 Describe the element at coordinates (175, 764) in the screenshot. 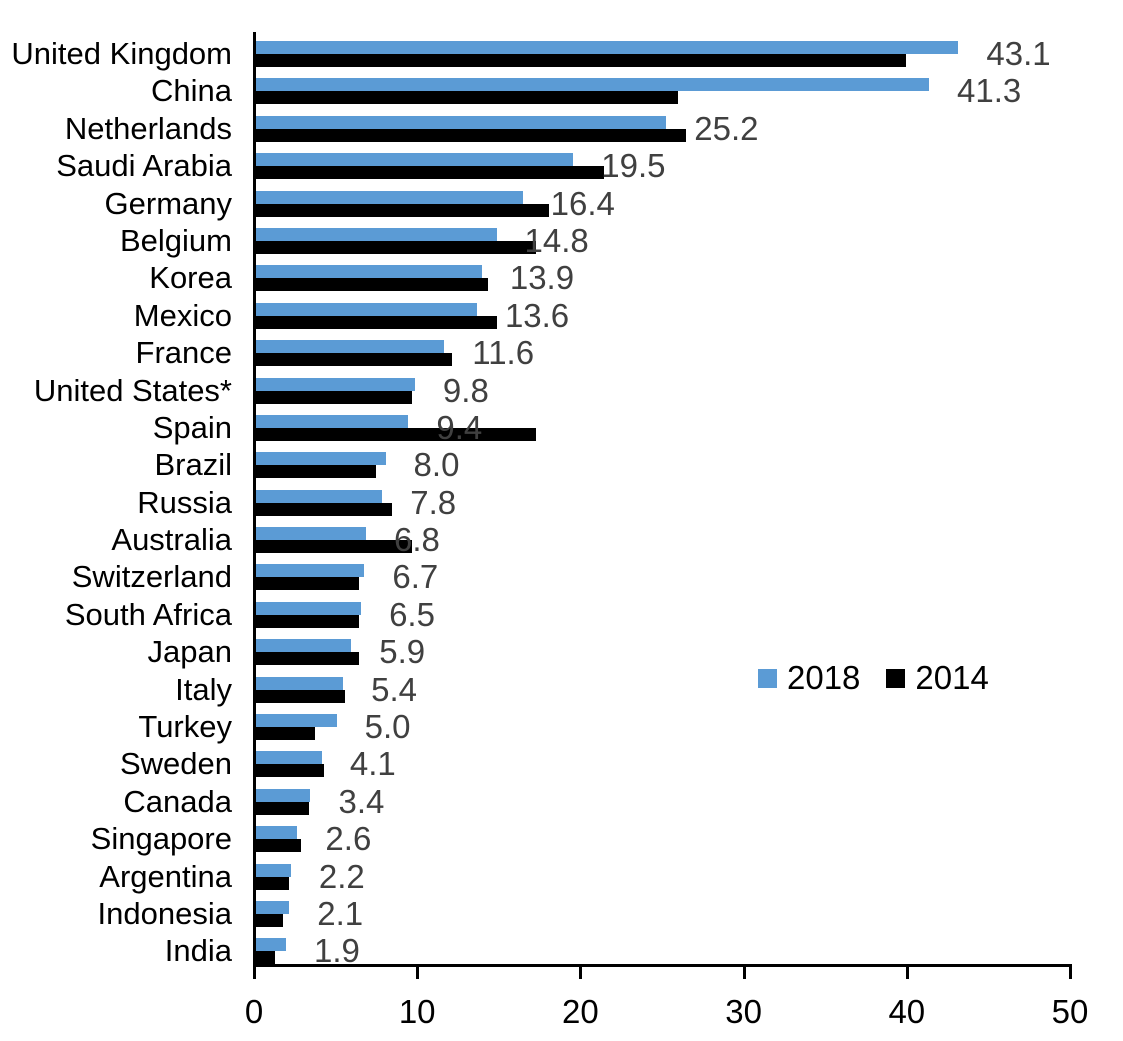

I see `category-label: Sweden` at that location.